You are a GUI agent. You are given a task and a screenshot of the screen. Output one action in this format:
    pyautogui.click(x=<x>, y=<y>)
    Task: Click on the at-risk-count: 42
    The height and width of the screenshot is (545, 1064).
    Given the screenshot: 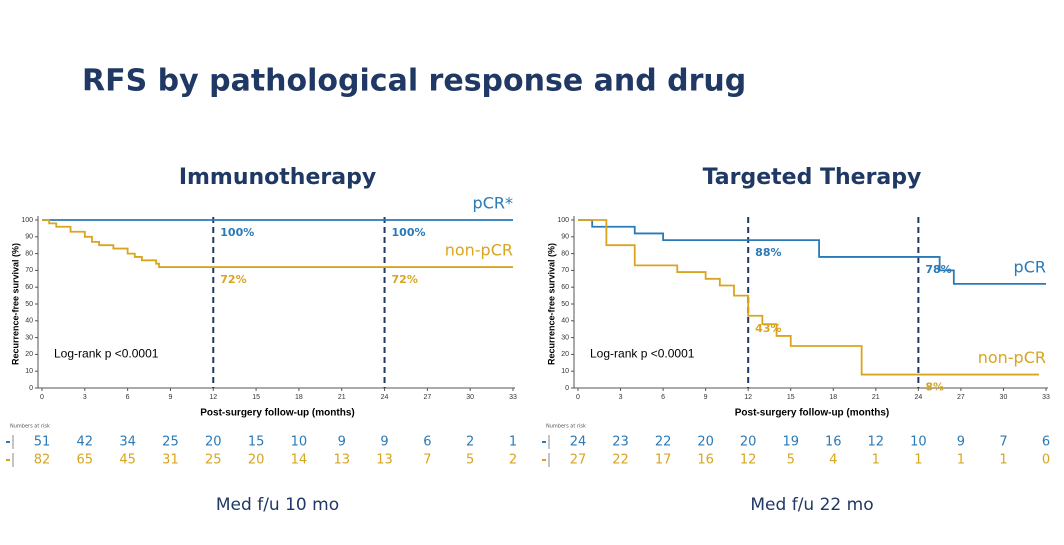 What is the action you would take?
    pyautogui.click(x=85, y=442)
    